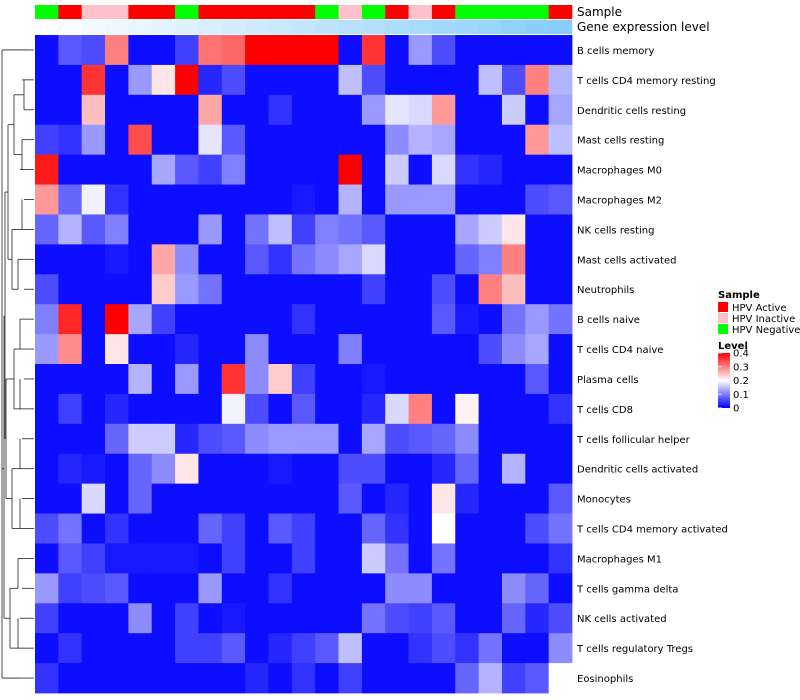  What do you see at coordinates (604, 500) in the screenshot?
I see `row-label: Monocytes` at bounding box center [604, 500].